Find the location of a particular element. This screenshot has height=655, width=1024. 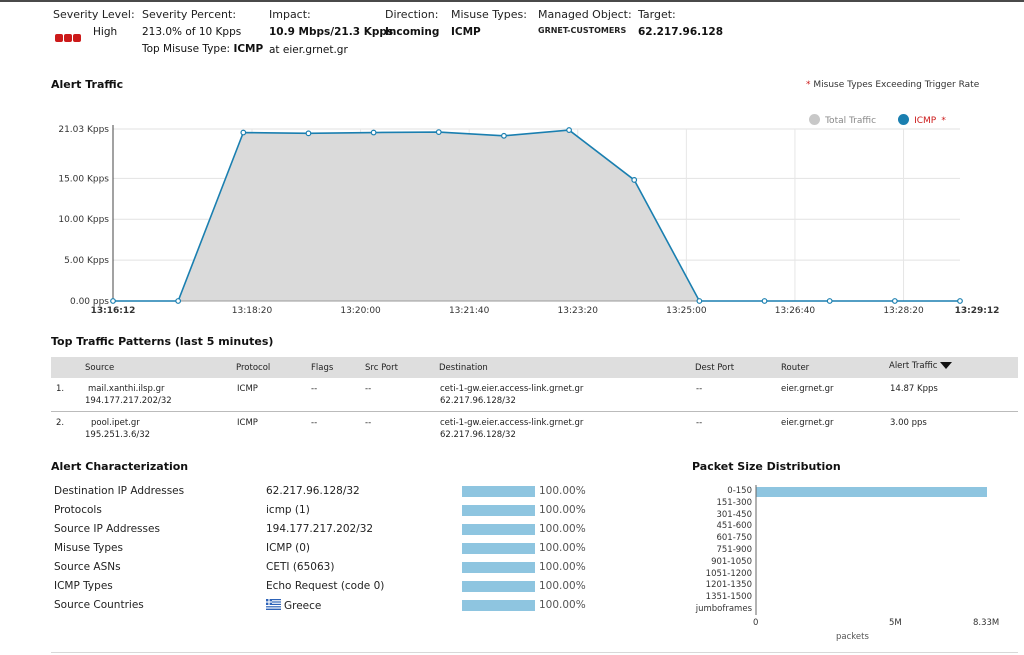

top-misuse-value: ICMP is located at coordinates (248, 49).